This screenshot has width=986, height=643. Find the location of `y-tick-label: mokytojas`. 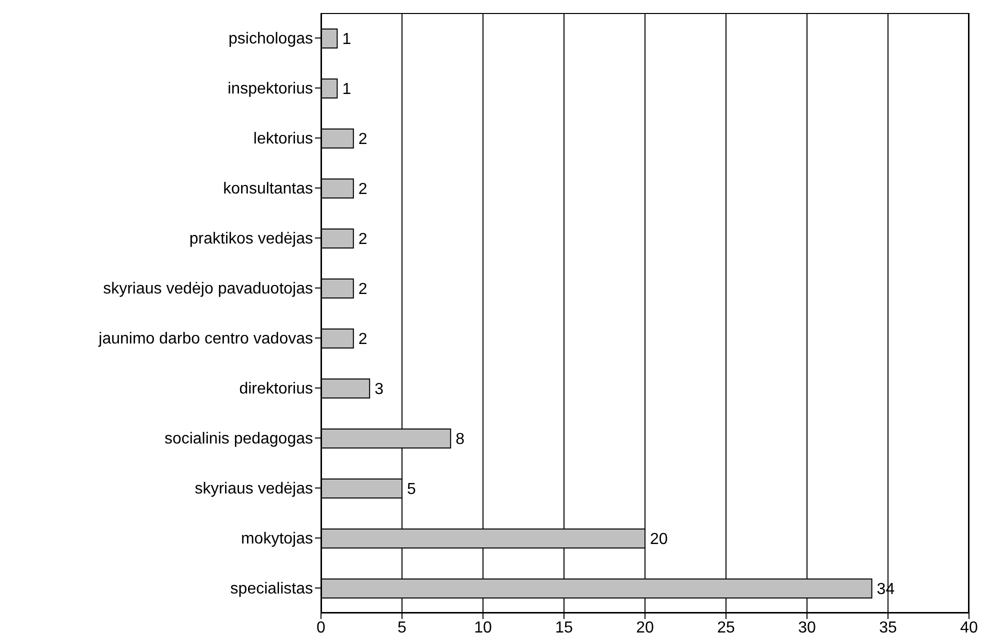

y-tick-label: mokytojas is located at coordinates (276, 539).